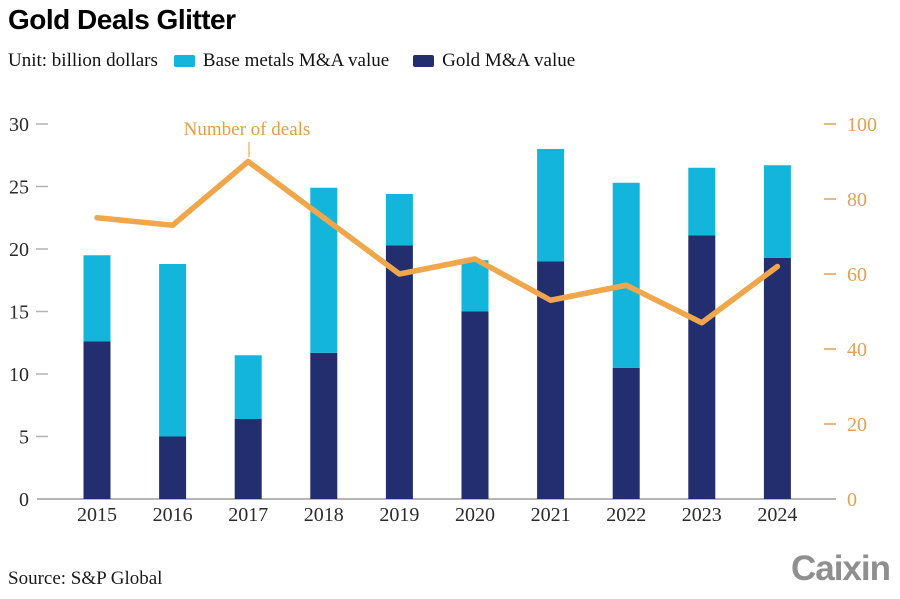 Image resolution: width=900 pixels, height=599 pixels. Describe the element at coordinates (19, 250) in the screenshot. I see `left-axis-label: 20` at that location.